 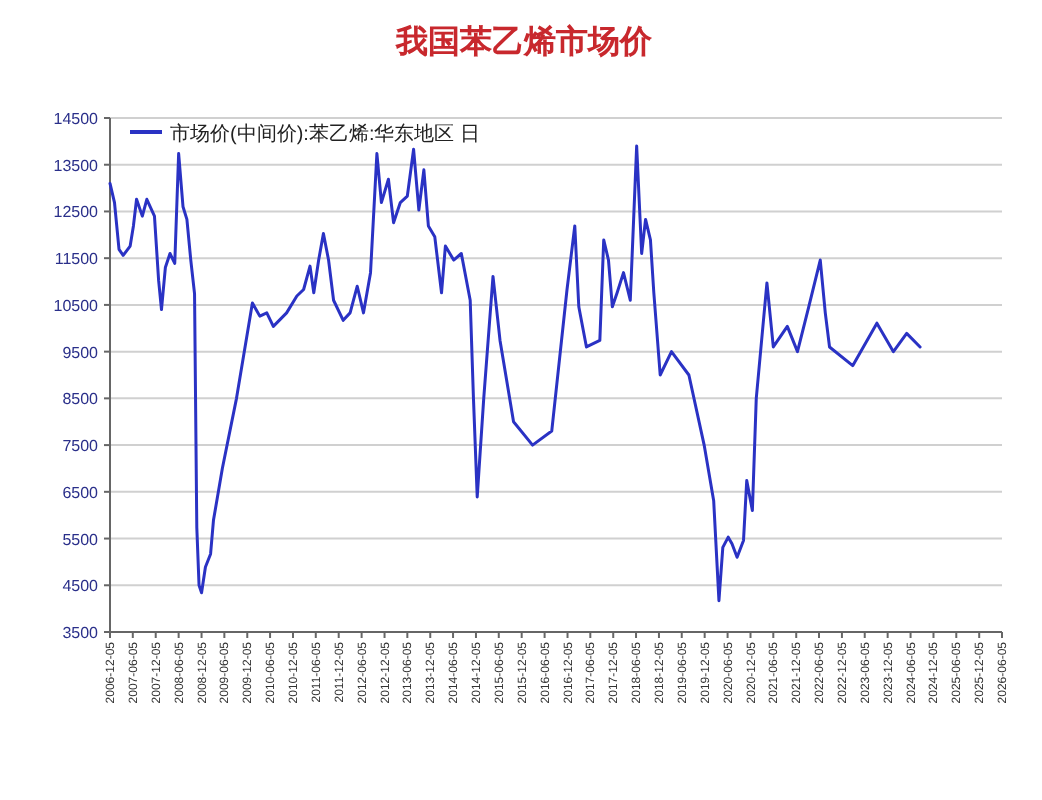 What do you see at coordinates (76, 119) in the screenshot?
I see `y-tick-label: 14500` at bounding box center [76, 119].